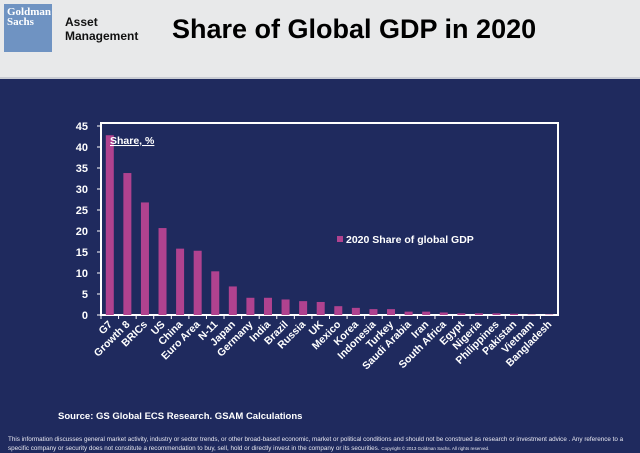  What do you see at coordinates (82, 274) in the screenshot?
I see `y-tick-label: 10` at bounding box center [82, 274].